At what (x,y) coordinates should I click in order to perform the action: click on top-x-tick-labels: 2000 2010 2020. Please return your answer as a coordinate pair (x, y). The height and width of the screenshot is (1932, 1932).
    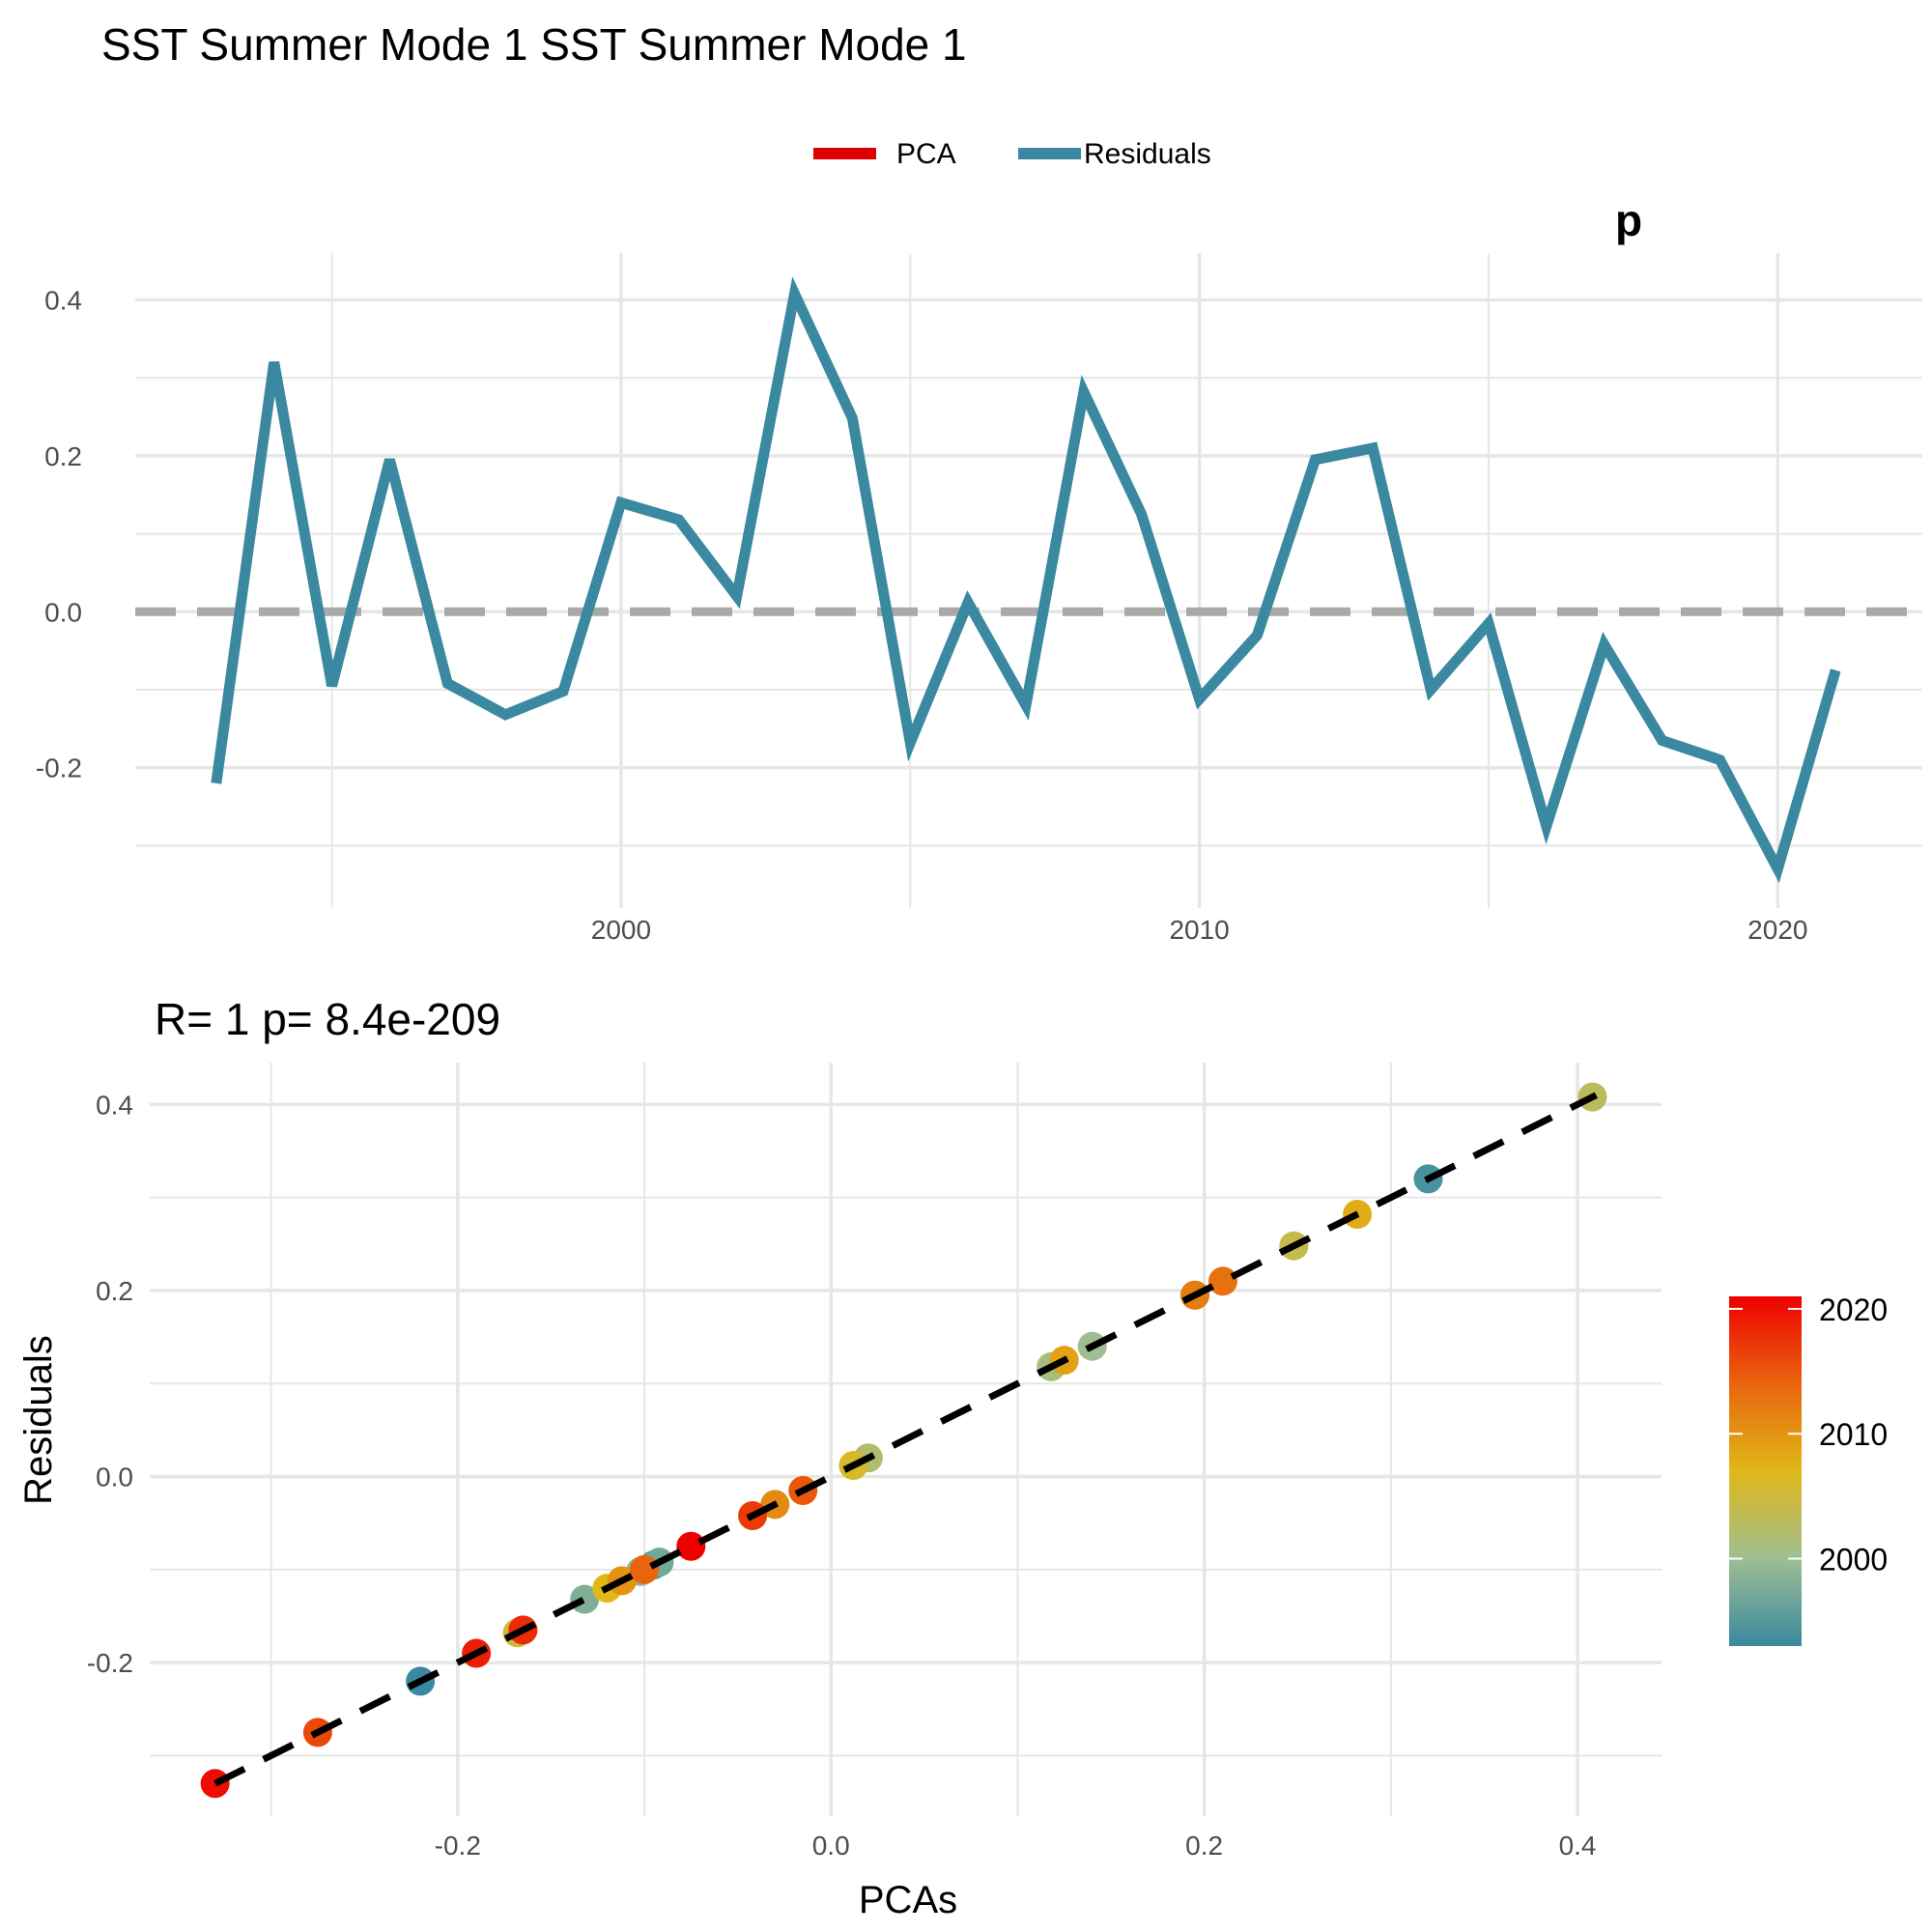
    Looking at the image, I should click on (1199, 930).